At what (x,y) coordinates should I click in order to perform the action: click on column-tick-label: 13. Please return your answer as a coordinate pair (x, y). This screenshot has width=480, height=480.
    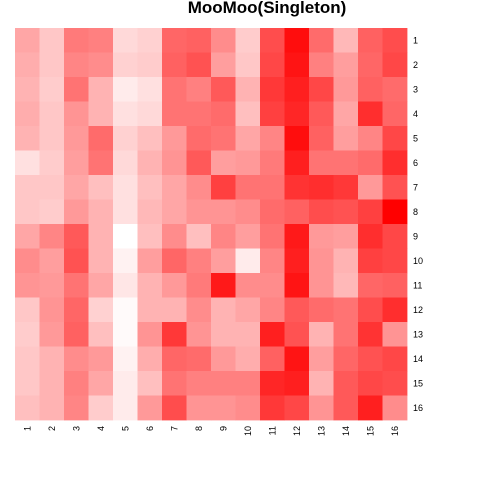
    Looking at the image, I should click on (321, 431).